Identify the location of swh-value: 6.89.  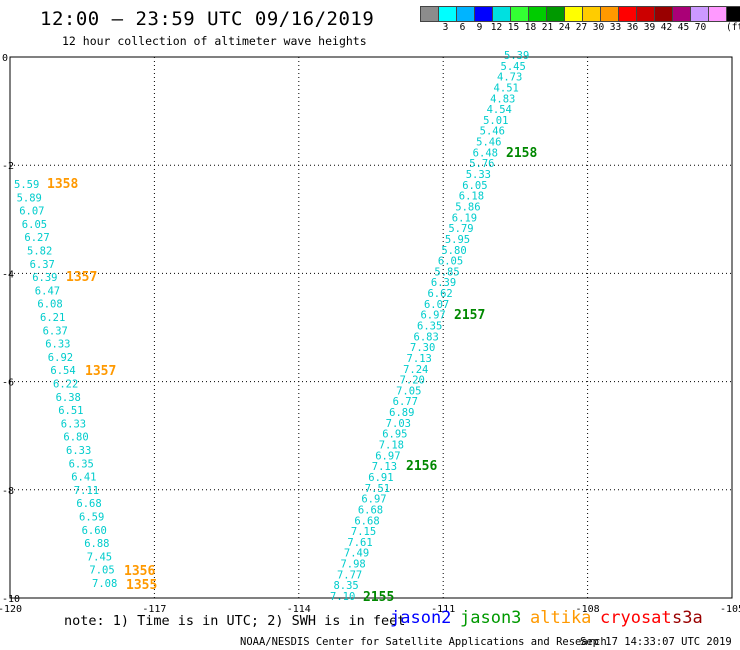
(401, 413).